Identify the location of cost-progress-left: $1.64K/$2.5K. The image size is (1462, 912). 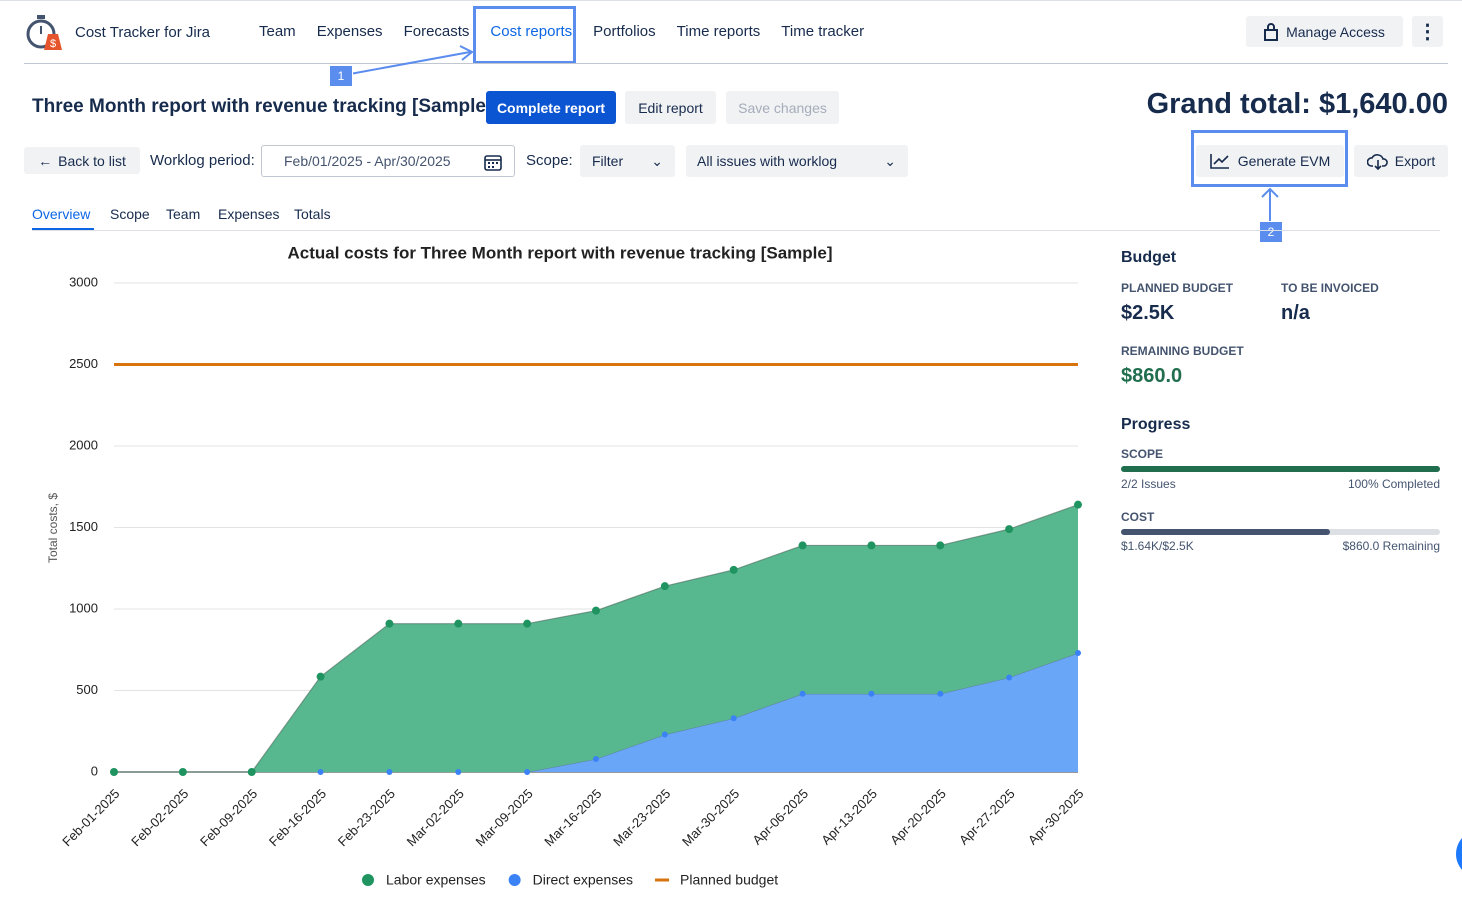
(1157, 546).